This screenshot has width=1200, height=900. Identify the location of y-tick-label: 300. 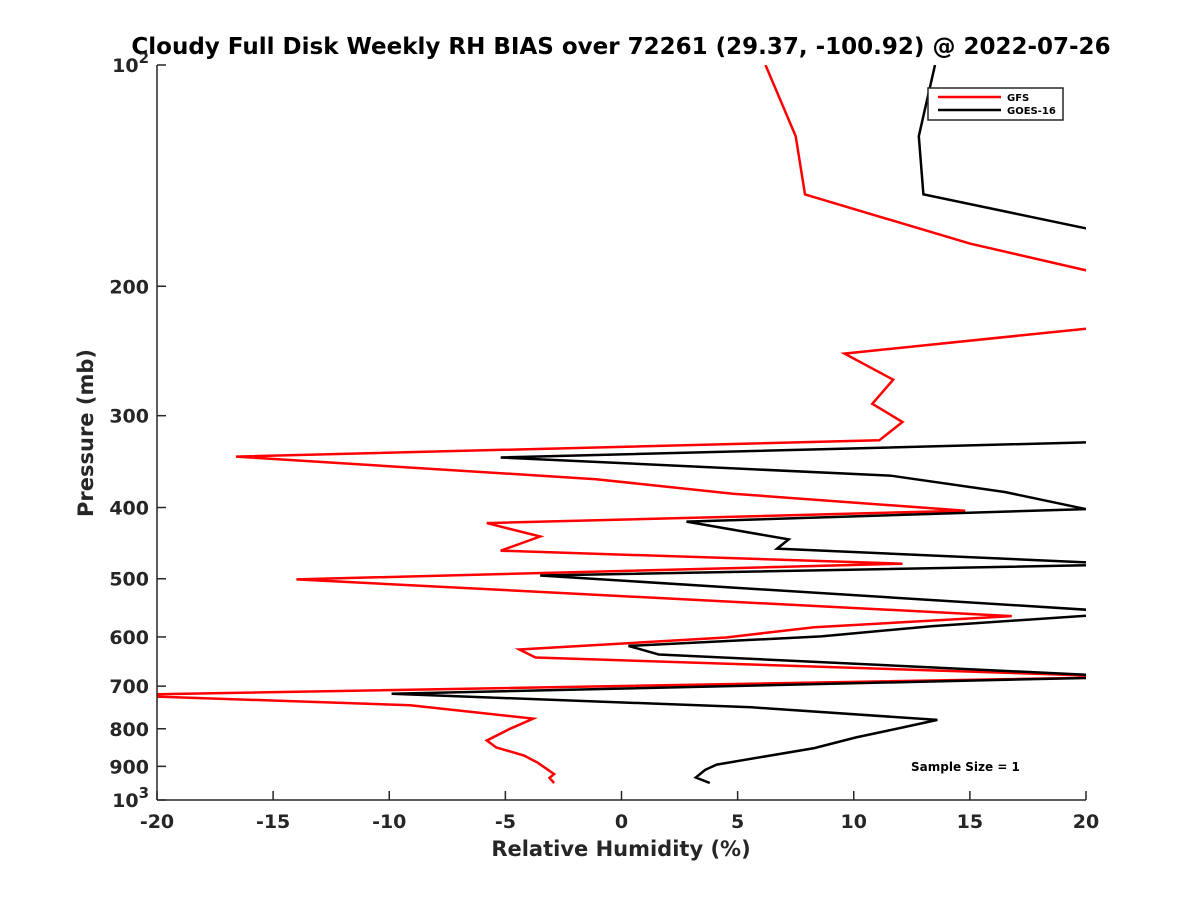
(129, 417).